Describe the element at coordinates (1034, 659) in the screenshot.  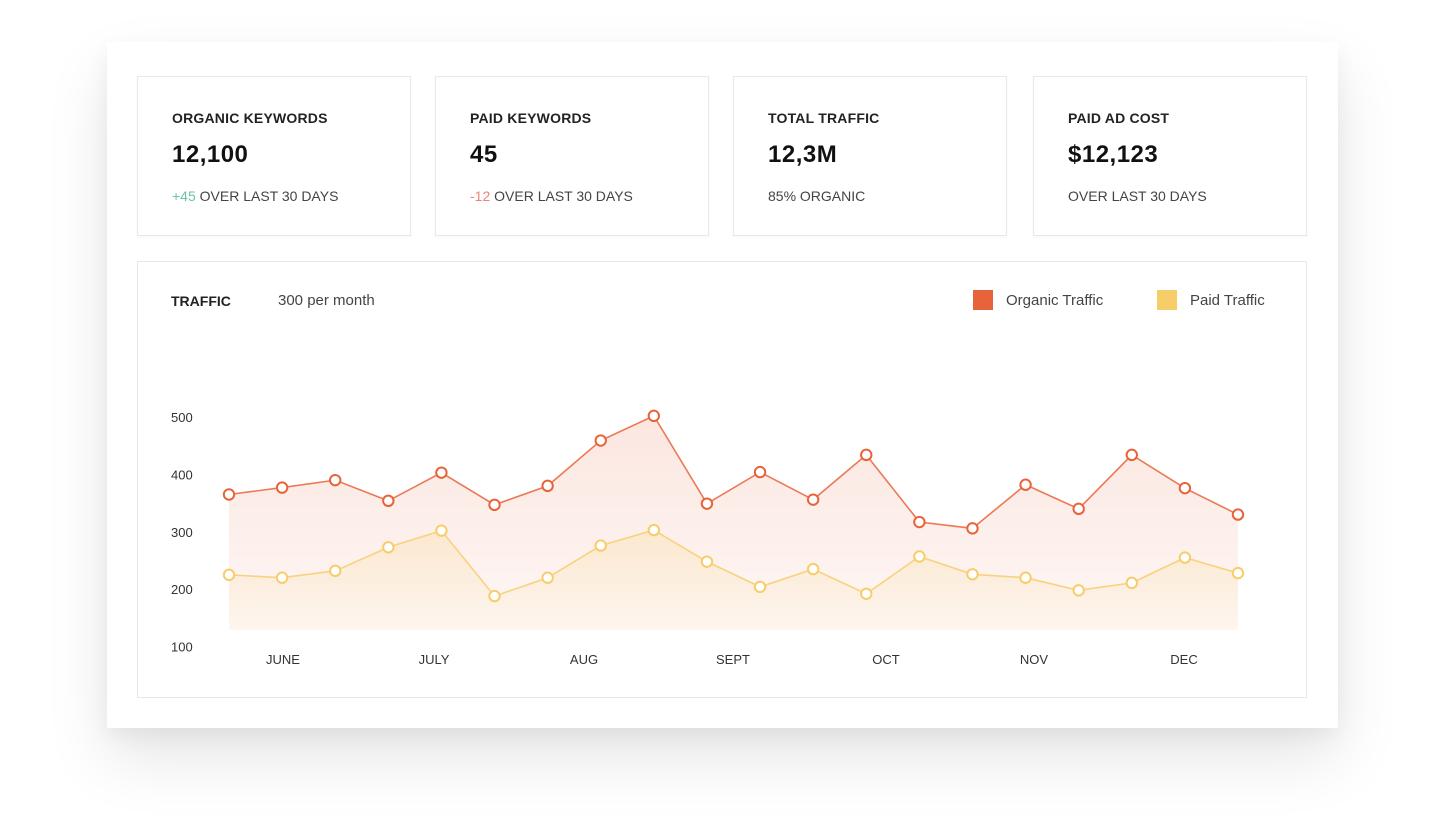
I see `x-tick-label: NOV` at that location.